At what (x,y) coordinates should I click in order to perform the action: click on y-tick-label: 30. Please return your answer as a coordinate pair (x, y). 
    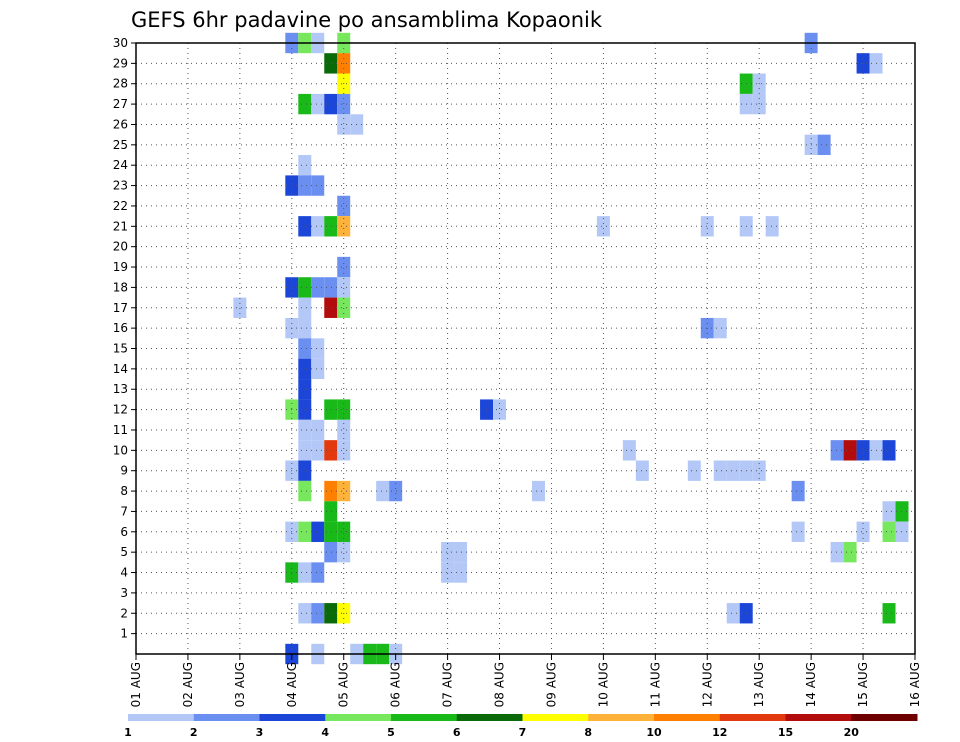
    Looking at the image, I should click on (120, 43).